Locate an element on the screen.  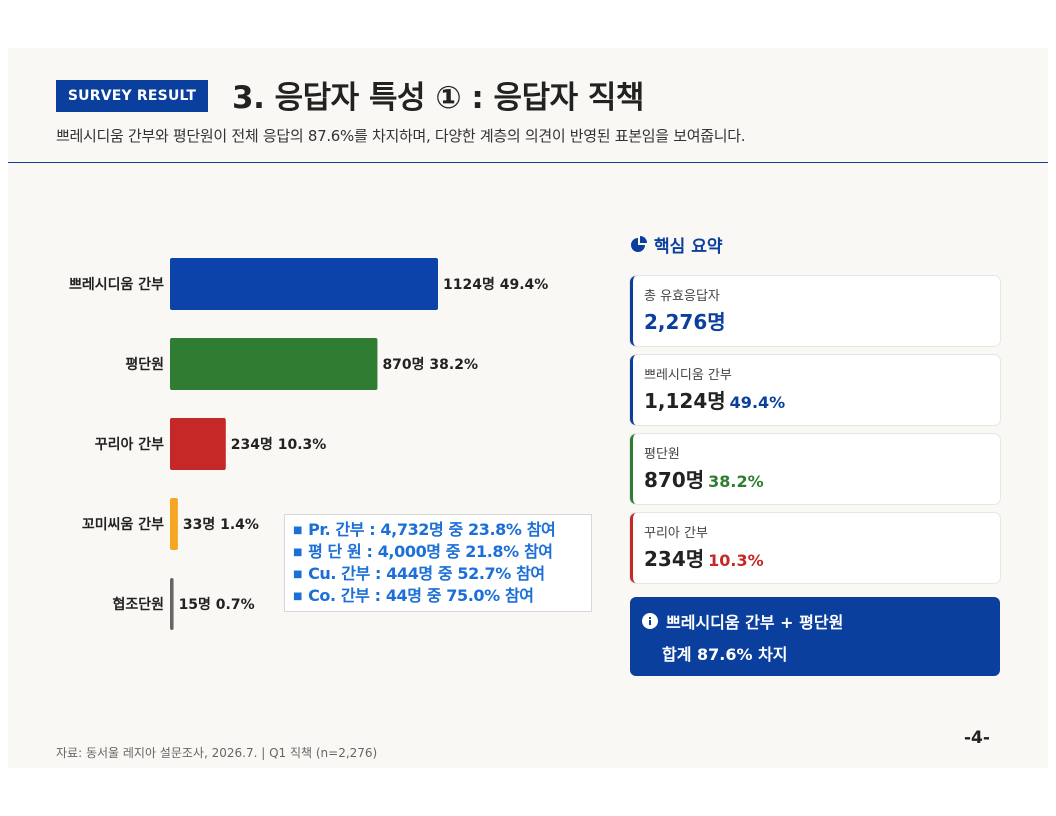
summary-heading: 핵심 요약 is located at coordinates (676, 244).